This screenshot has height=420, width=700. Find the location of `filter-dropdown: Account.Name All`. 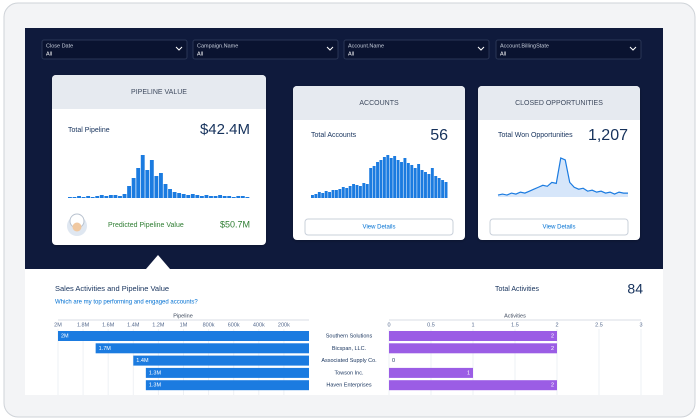

filter-dropdown: Account.Name All is located at coordinates (416, 49).